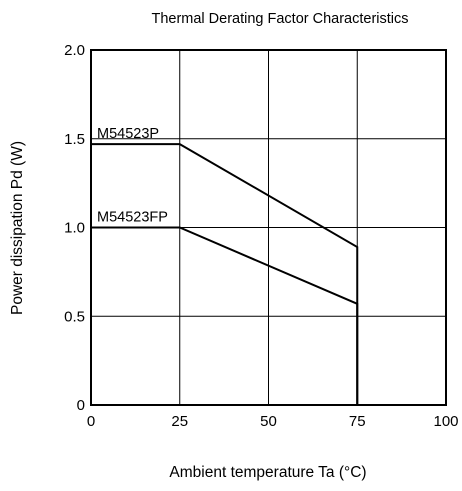 Image resolution: width=462 pixels, height=491 pixels. I want to click on y-tick-label: 0, so click(81, 405).